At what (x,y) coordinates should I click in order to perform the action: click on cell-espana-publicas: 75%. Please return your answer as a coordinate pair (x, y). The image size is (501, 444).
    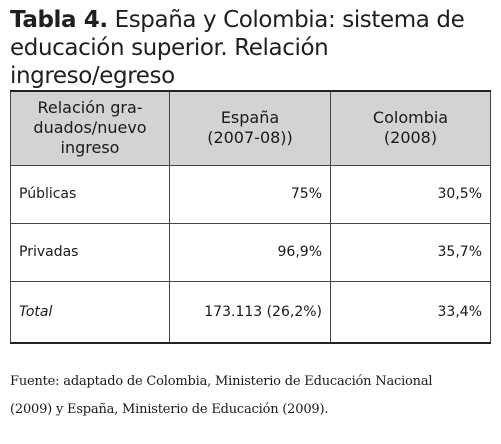
    Looking at the image, I should click on (250, 194).